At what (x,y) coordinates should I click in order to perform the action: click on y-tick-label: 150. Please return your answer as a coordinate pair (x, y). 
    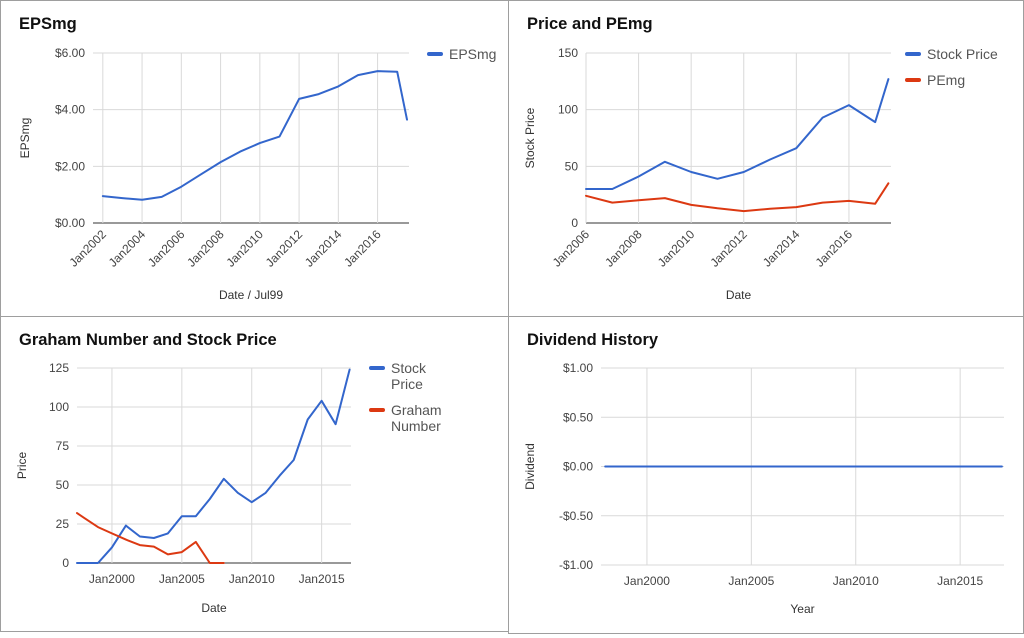
    Looking at the image, I should click on (568, 53).